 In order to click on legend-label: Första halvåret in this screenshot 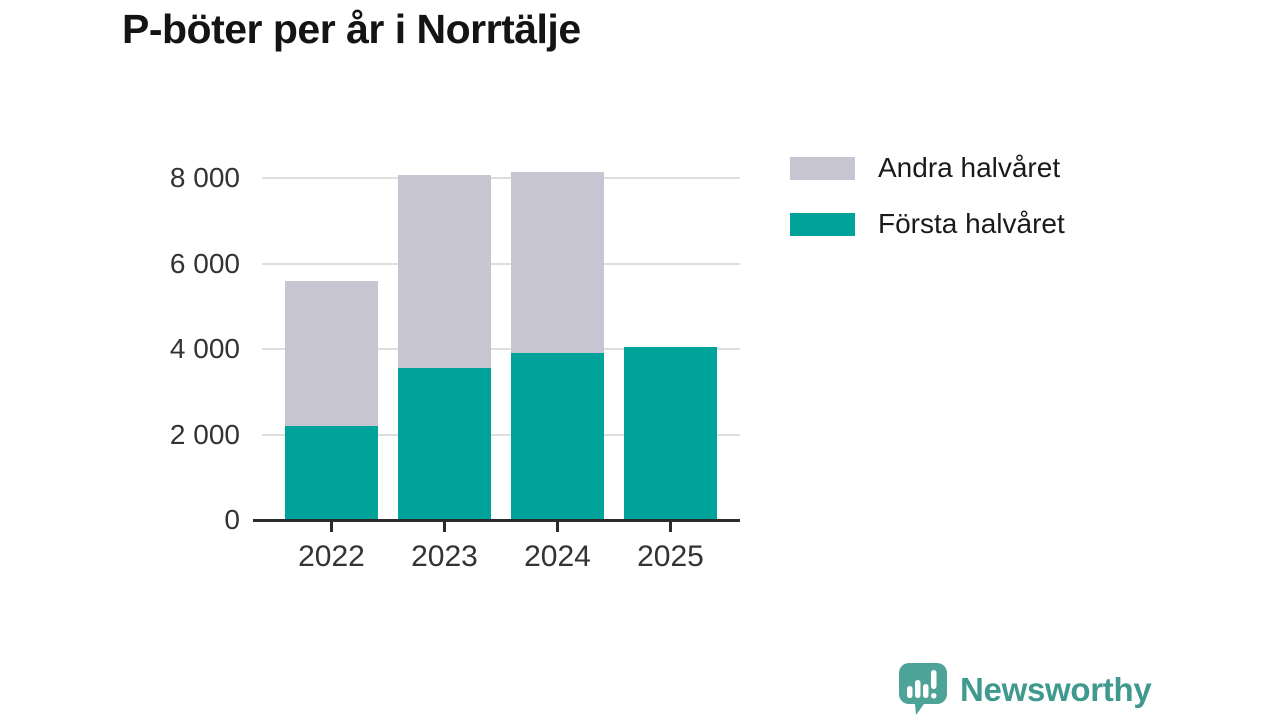, I will do `click(971, 223)`.